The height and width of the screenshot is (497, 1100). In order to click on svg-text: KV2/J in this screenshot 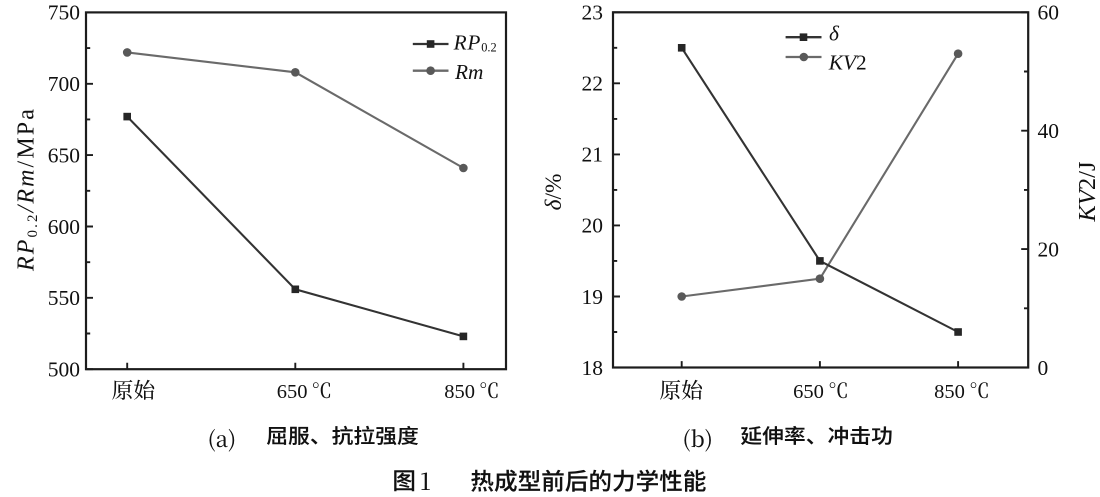, I will do `click(1087, 192)`.